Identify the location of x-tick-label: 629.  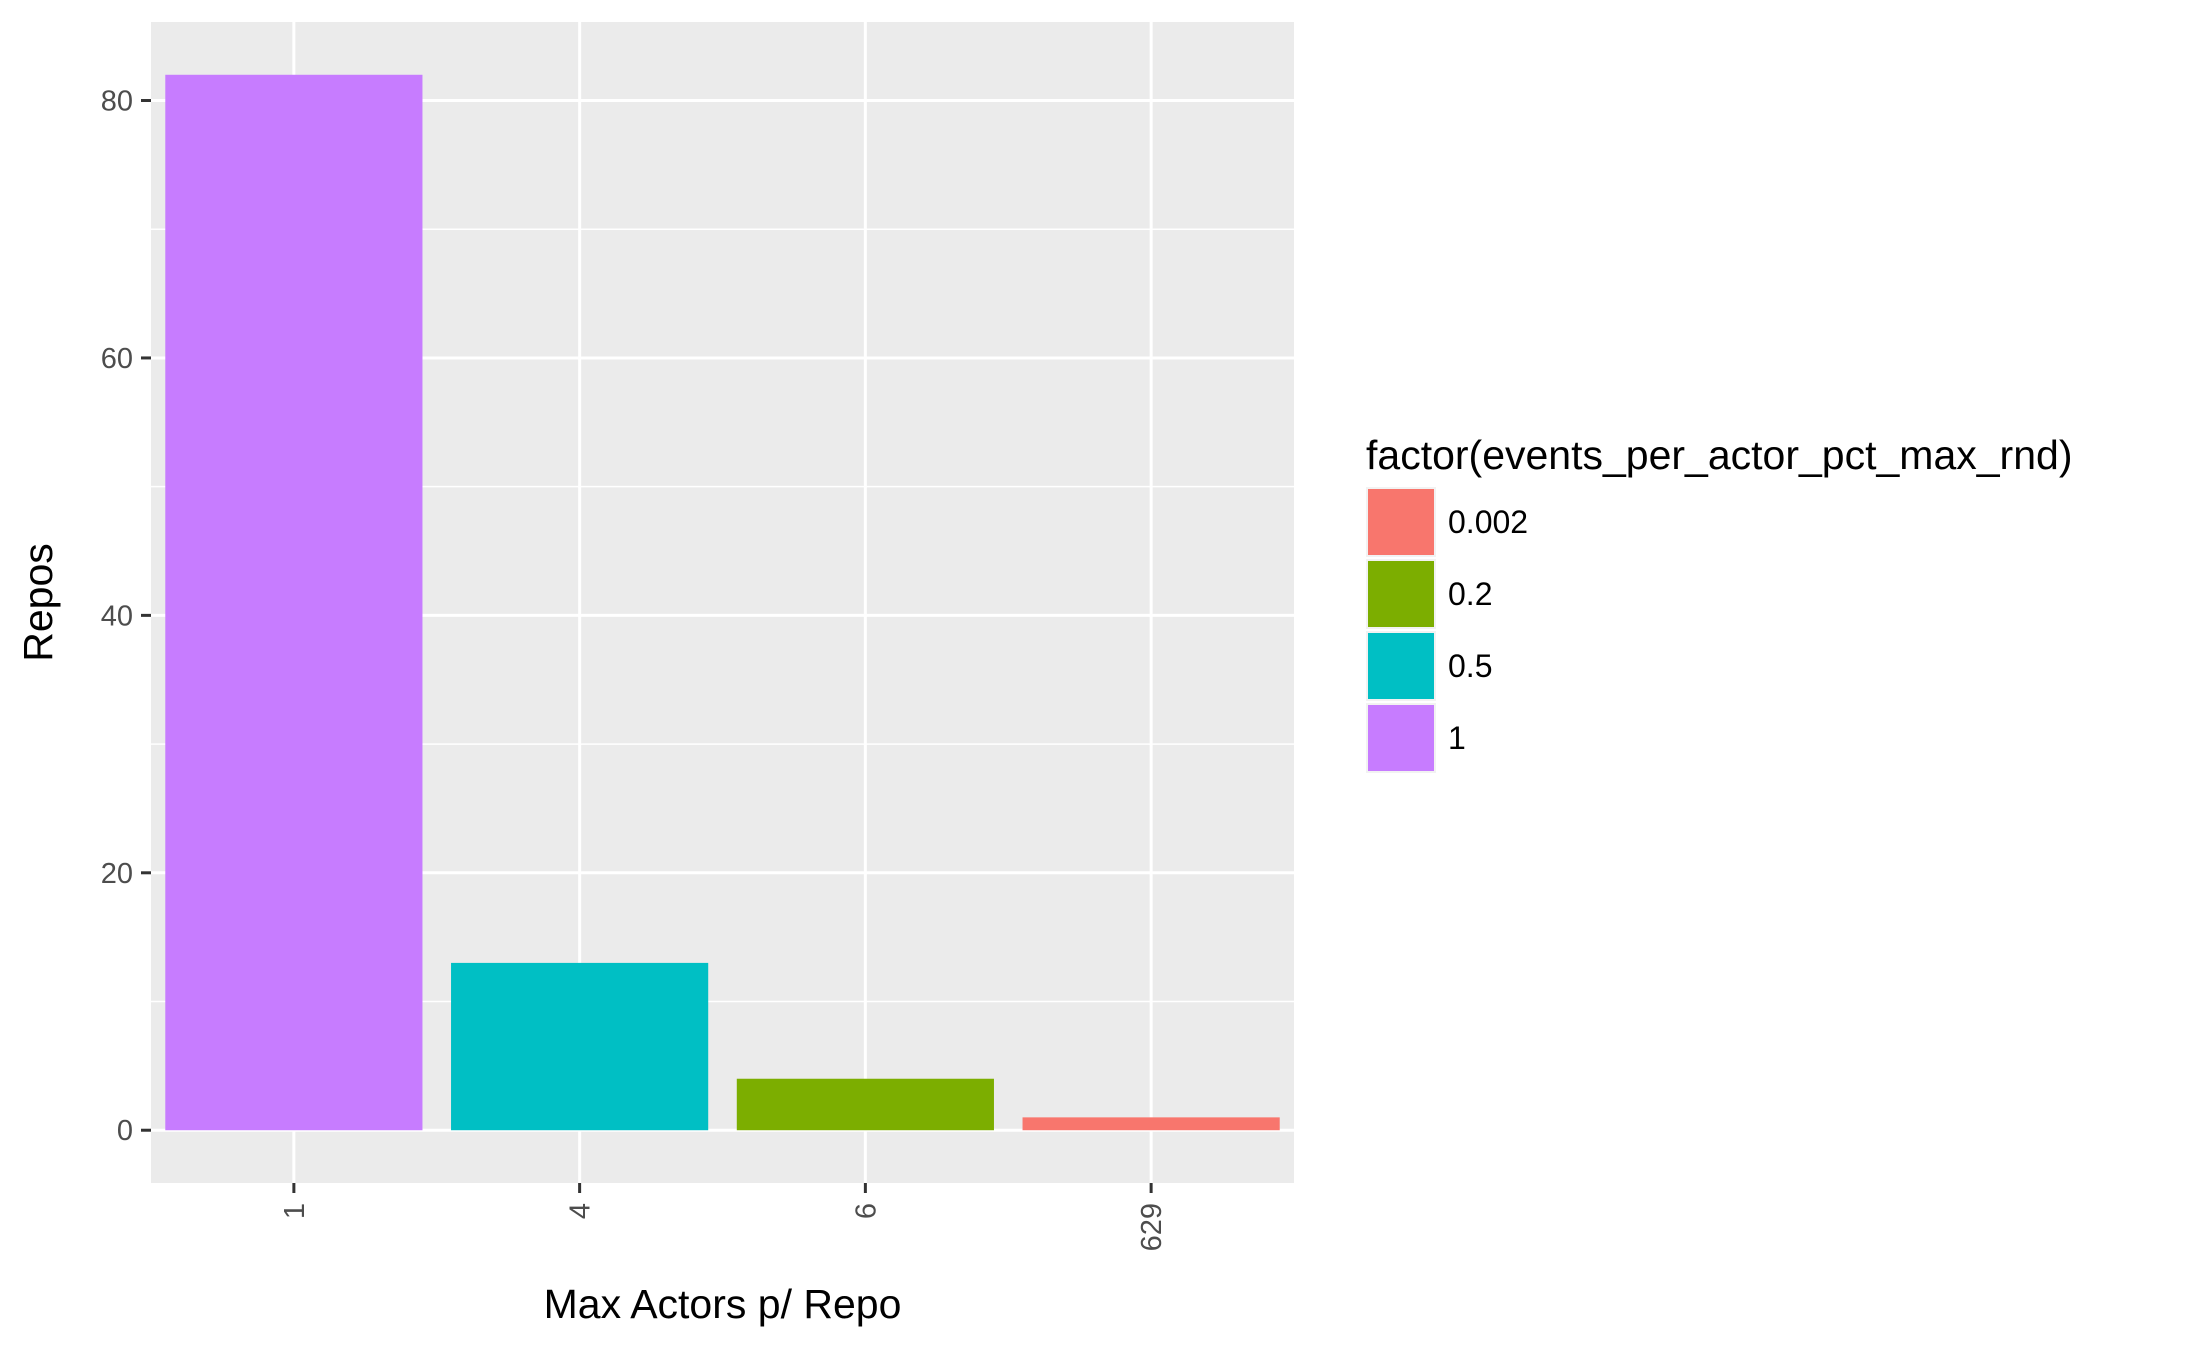
(1152, 1227).